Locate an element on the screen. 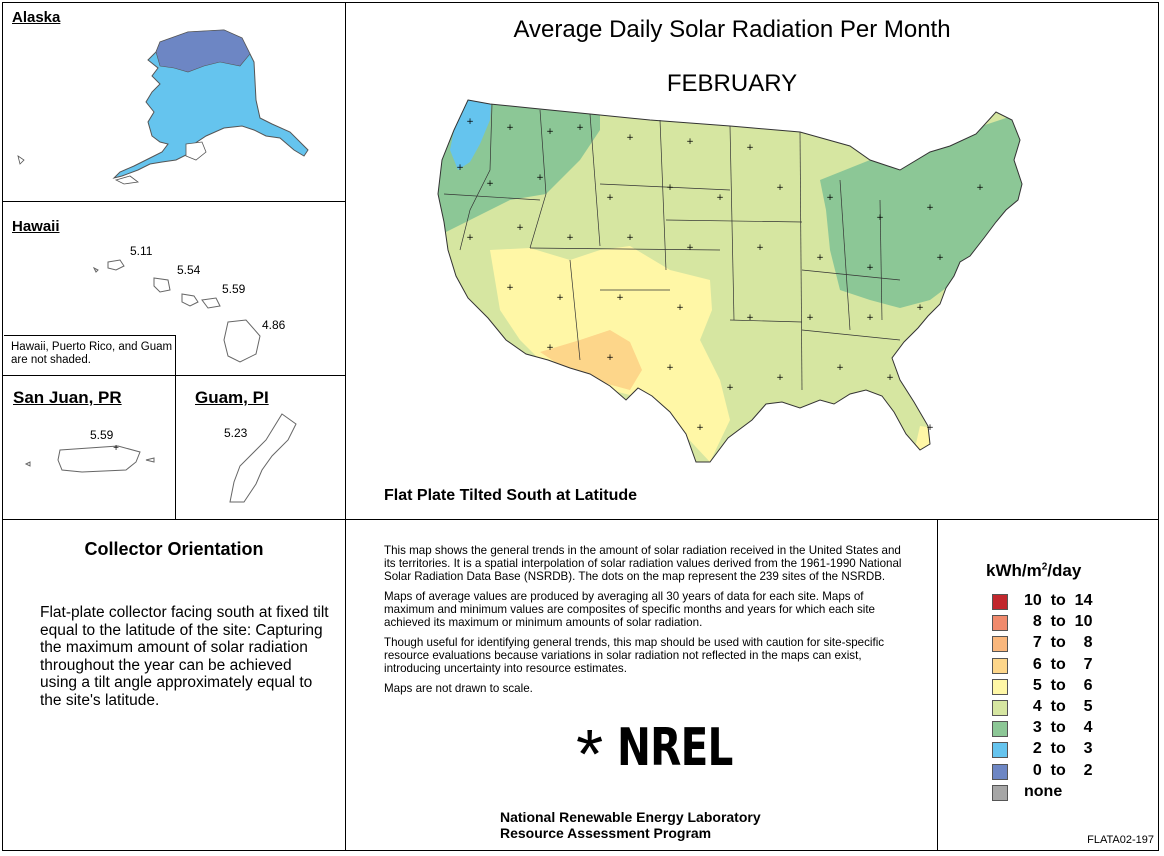  divider-territories is located at coordinates (175, 447).